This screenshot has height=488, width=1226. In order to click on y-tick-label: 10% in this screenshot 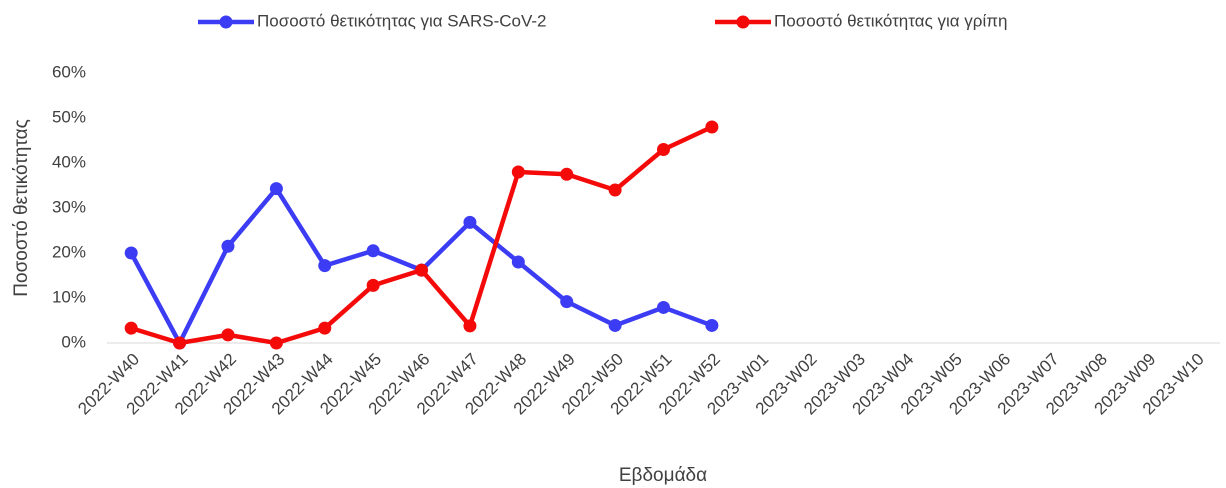, I will do `click(69, 296)`.